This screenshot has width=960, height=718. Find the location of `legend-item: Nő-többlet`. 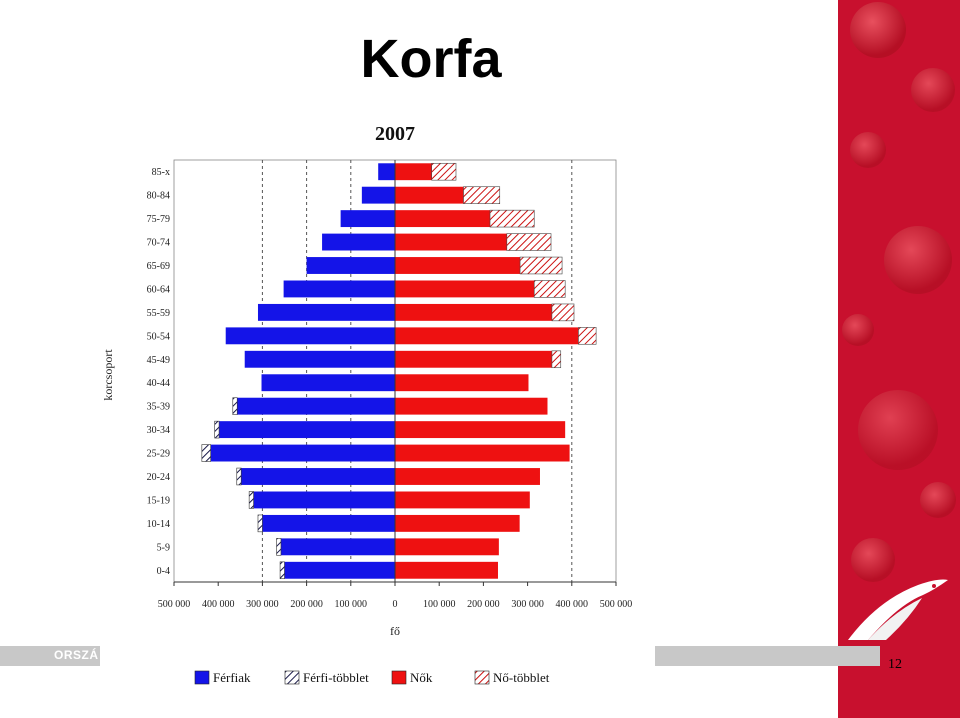

legend-item: Nő-többlet is located at coordinates (512, 677).